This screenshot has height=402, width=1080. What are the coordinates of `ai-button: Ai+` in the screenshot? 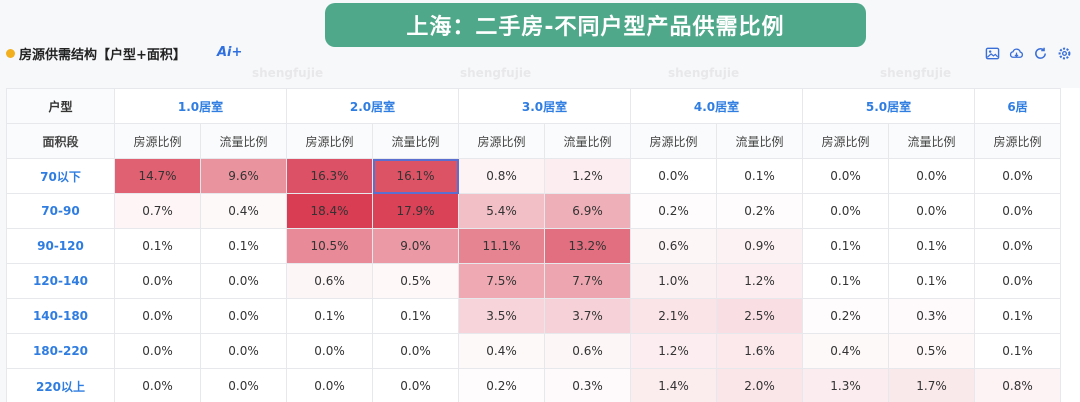 It's located at (230, 52).